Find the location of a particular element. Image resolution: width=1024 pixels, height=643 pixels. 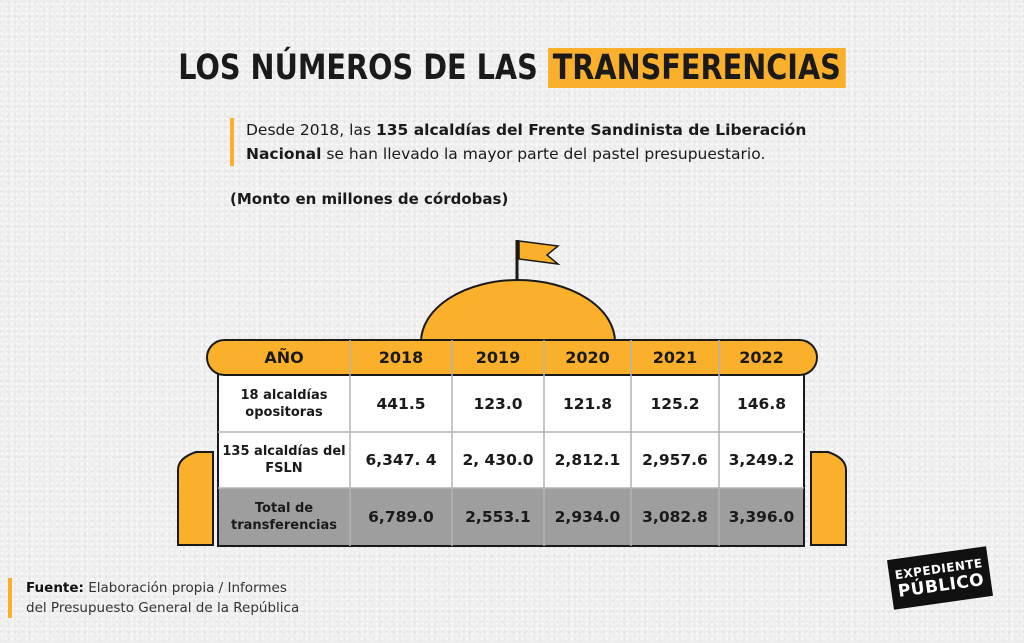

page-title: LOS NÚMEROS DE LAS TRANSFERENCIAS is located at coordinates (512, 68).